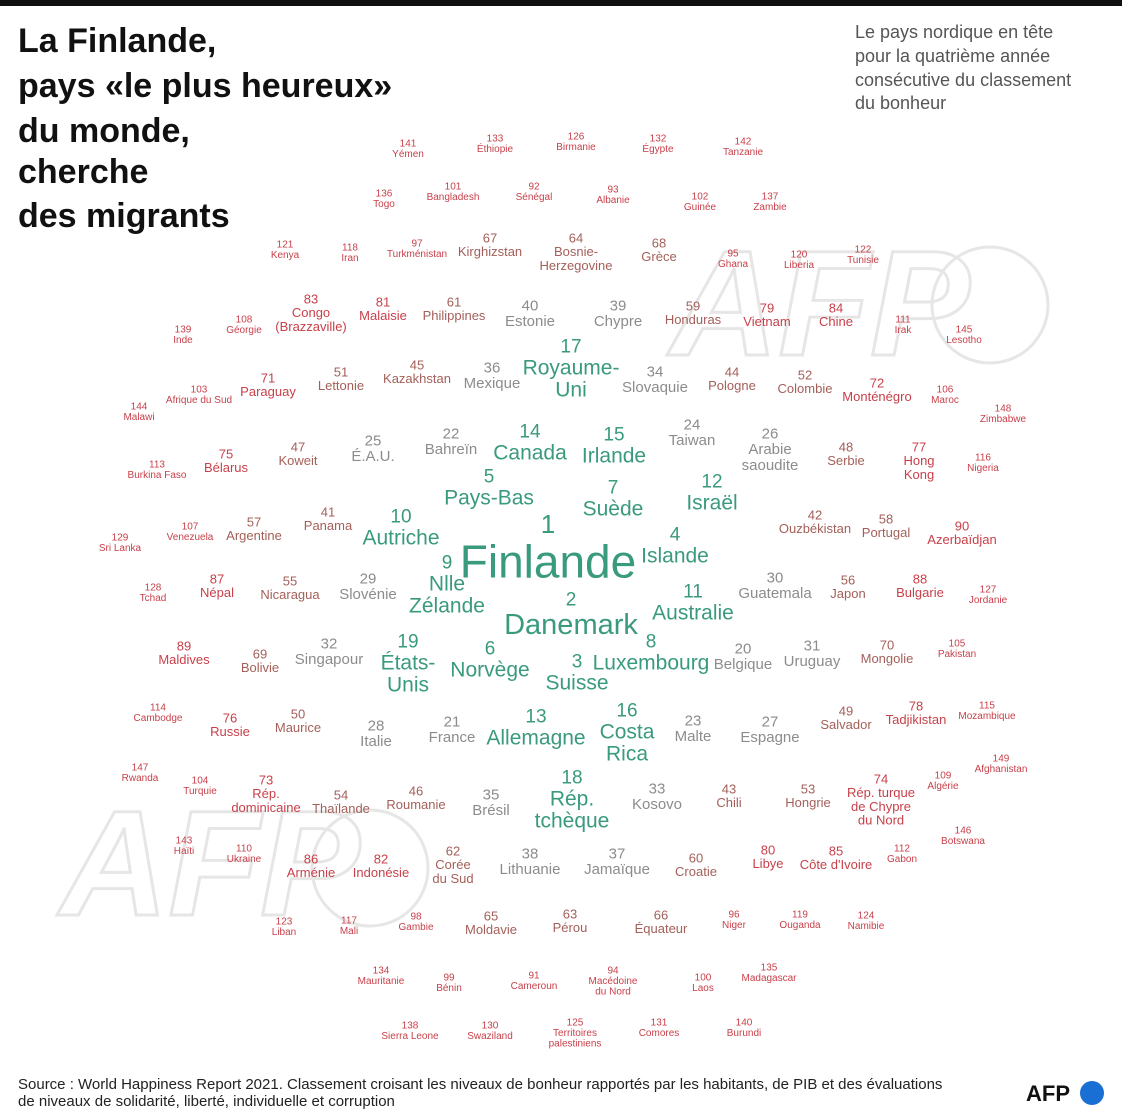  I want to click on country-rank: 59, so click(693, 306).